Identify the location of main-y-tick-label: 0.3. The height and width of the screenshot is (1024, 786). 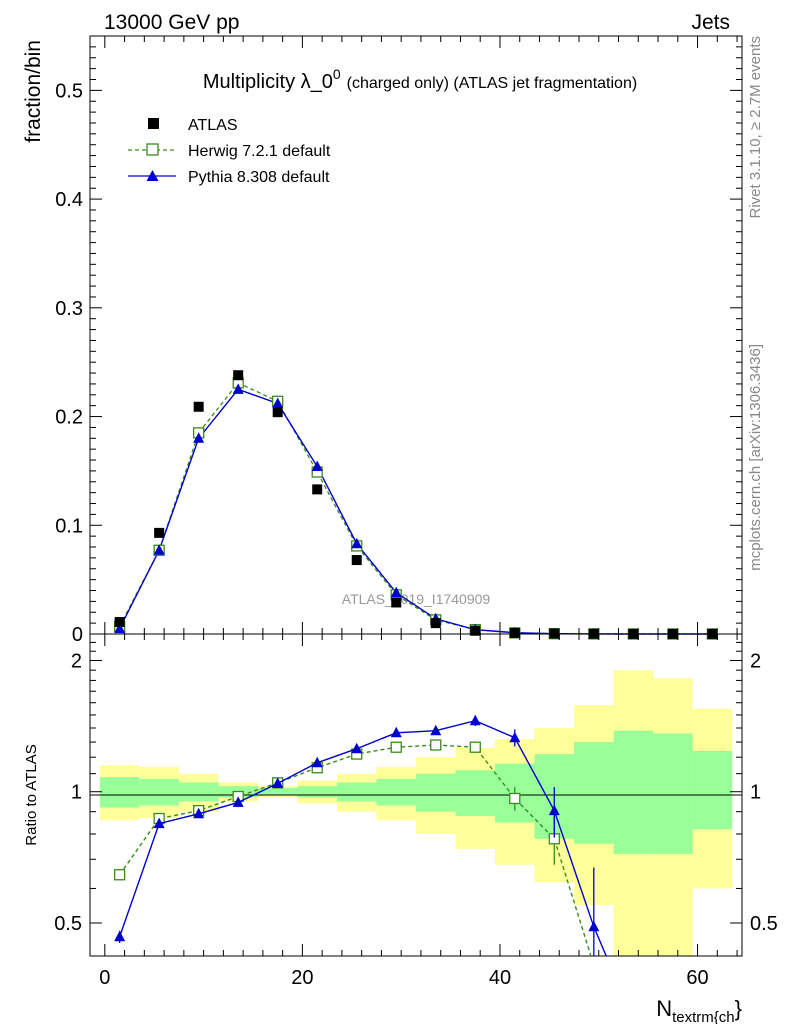
(69, 309).